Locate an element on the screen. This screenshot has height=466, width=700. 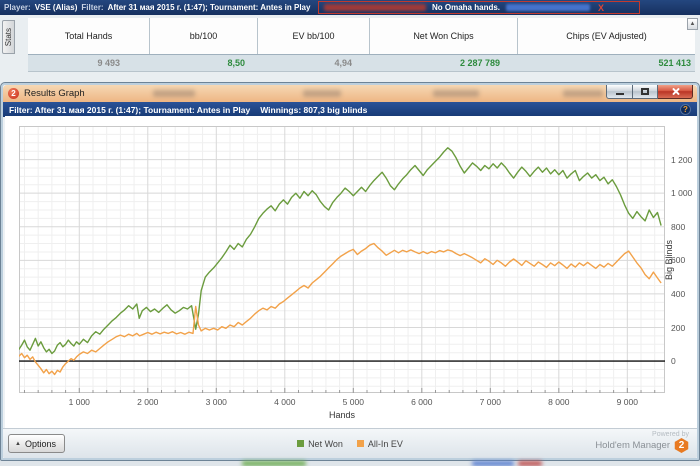
scroll-up-button: ▲ is located at coordinates (692, 24).